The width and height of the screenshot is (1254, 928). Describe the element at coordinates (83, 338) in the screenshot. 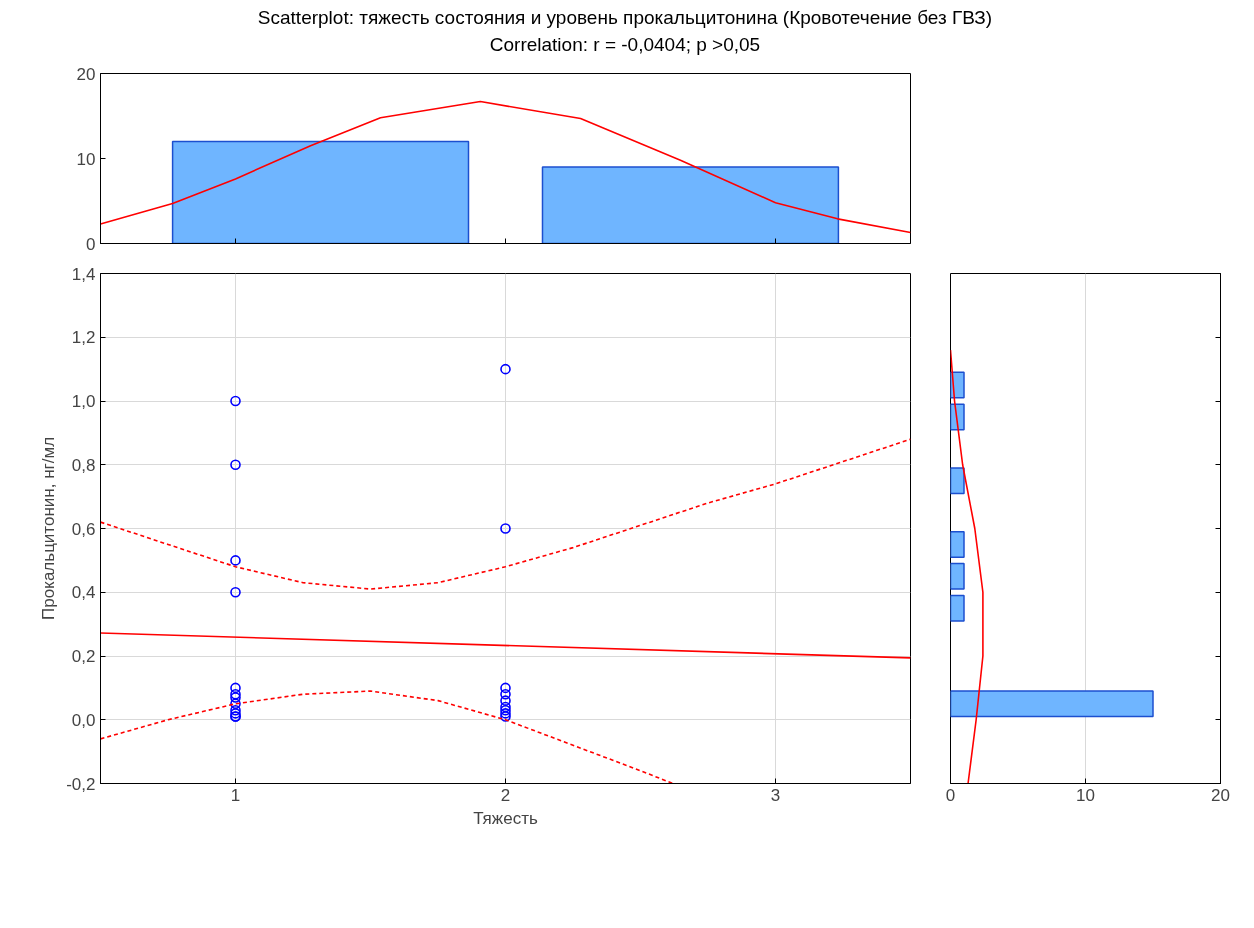

I see `y-tick-label: 1,2` at that location.